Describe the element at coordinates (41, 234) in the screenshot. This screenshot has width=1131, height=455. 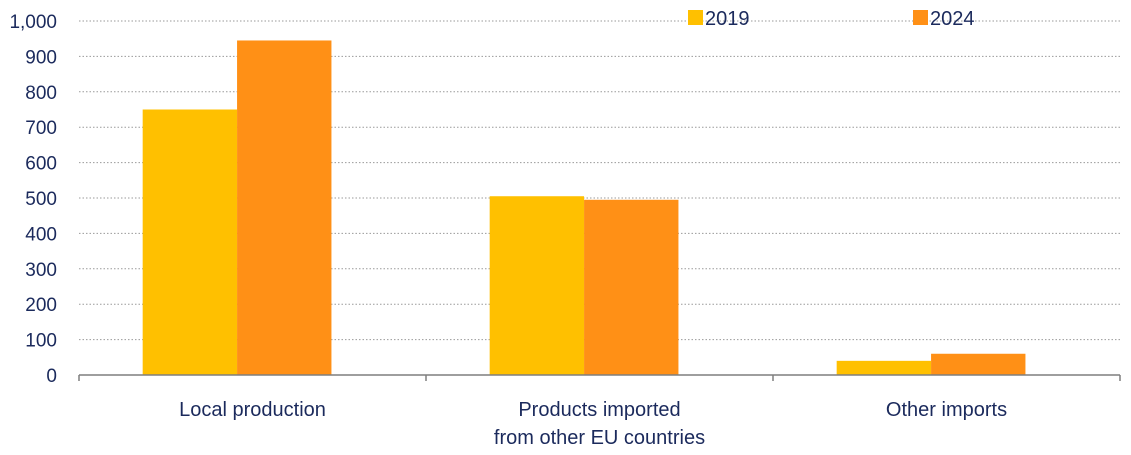
I see `y-tick-label: 400` at that location.